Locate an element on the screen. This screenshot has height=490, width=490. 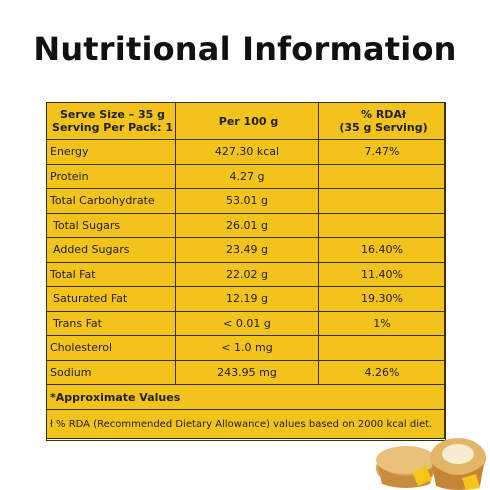
rda-value: 4.26% is located at coordinates (382, 372).